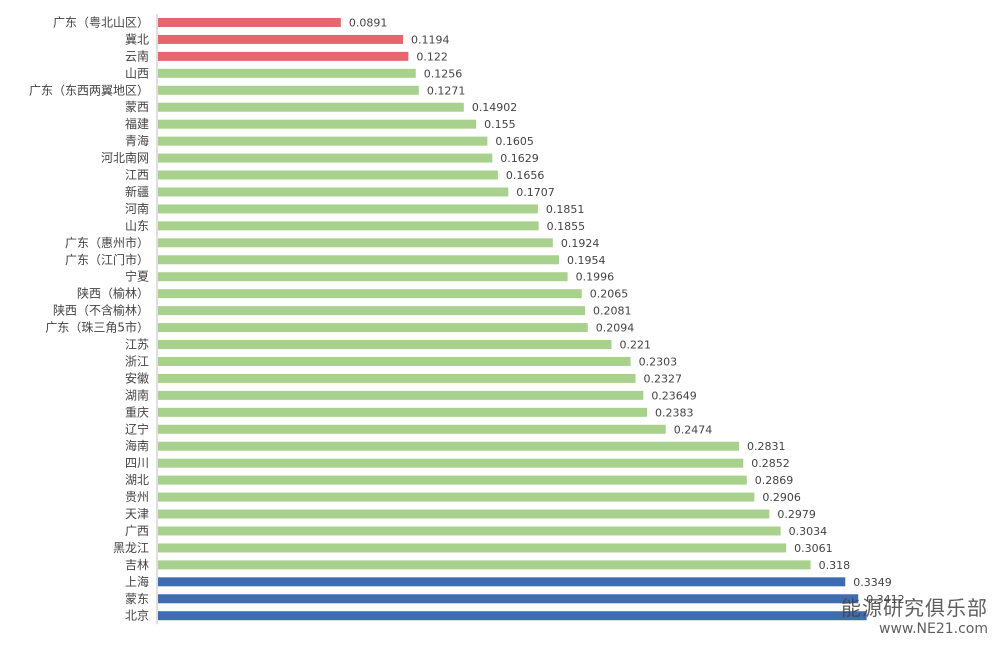 This screenshot has width=1000, height=645. I want to click on category-label: 天津, so click(137, 514).